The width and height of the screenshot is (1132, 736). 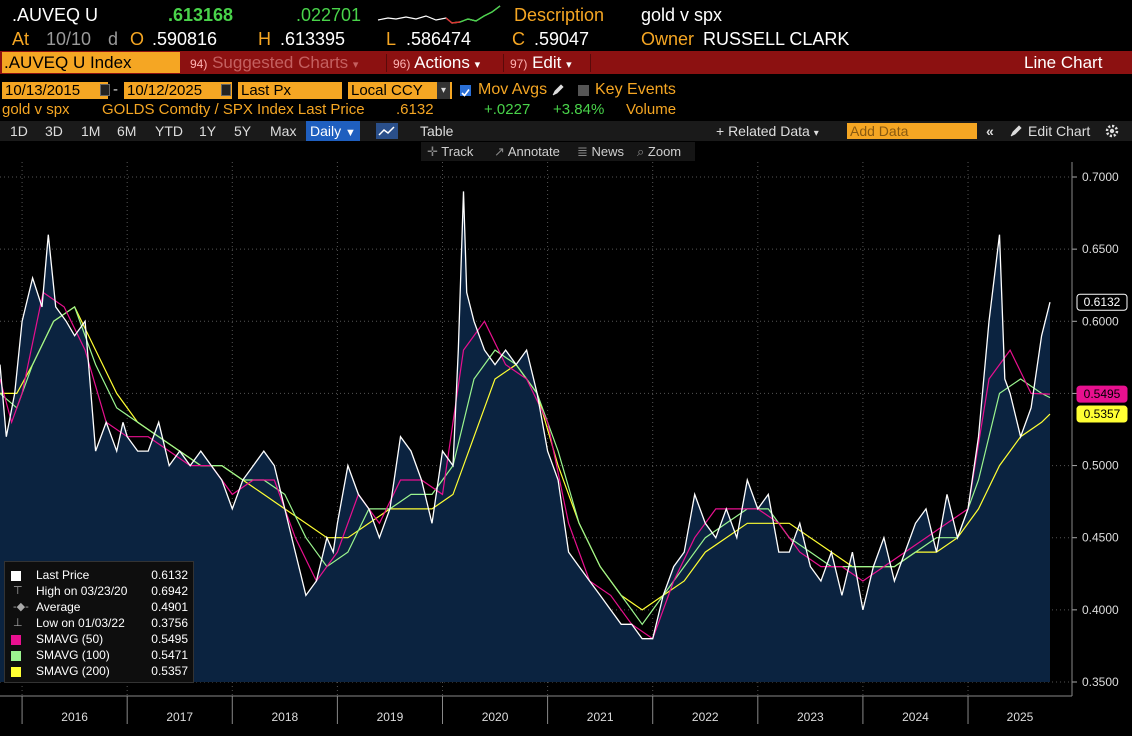 I want to click on suggested-charts-label: Suggested Charts, so click(x=280, y=62).